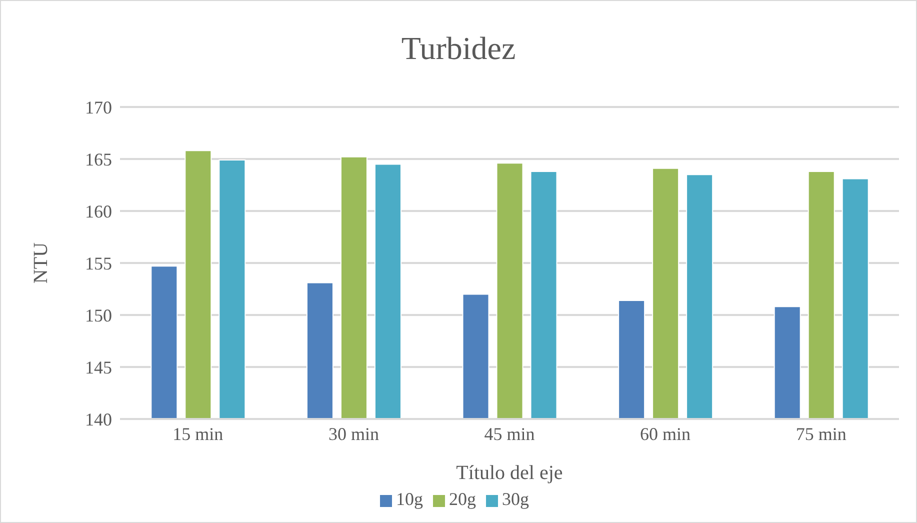 The height and width of the screenshot is (523, 917). What do you see at coordinates (98, 367) in the screenshot?
I see `y-tick-label: 145` at bounding box center [98, 367].